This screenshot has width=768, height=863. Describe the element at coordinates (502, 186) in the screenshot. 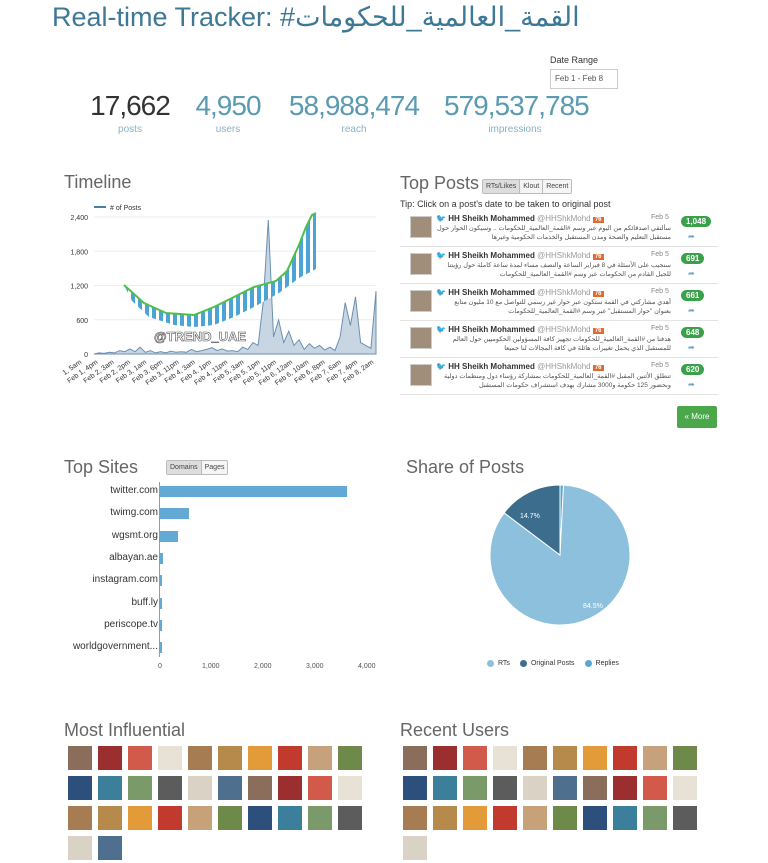

I see `tab-rts-likes: RTs/Likes` at that location.